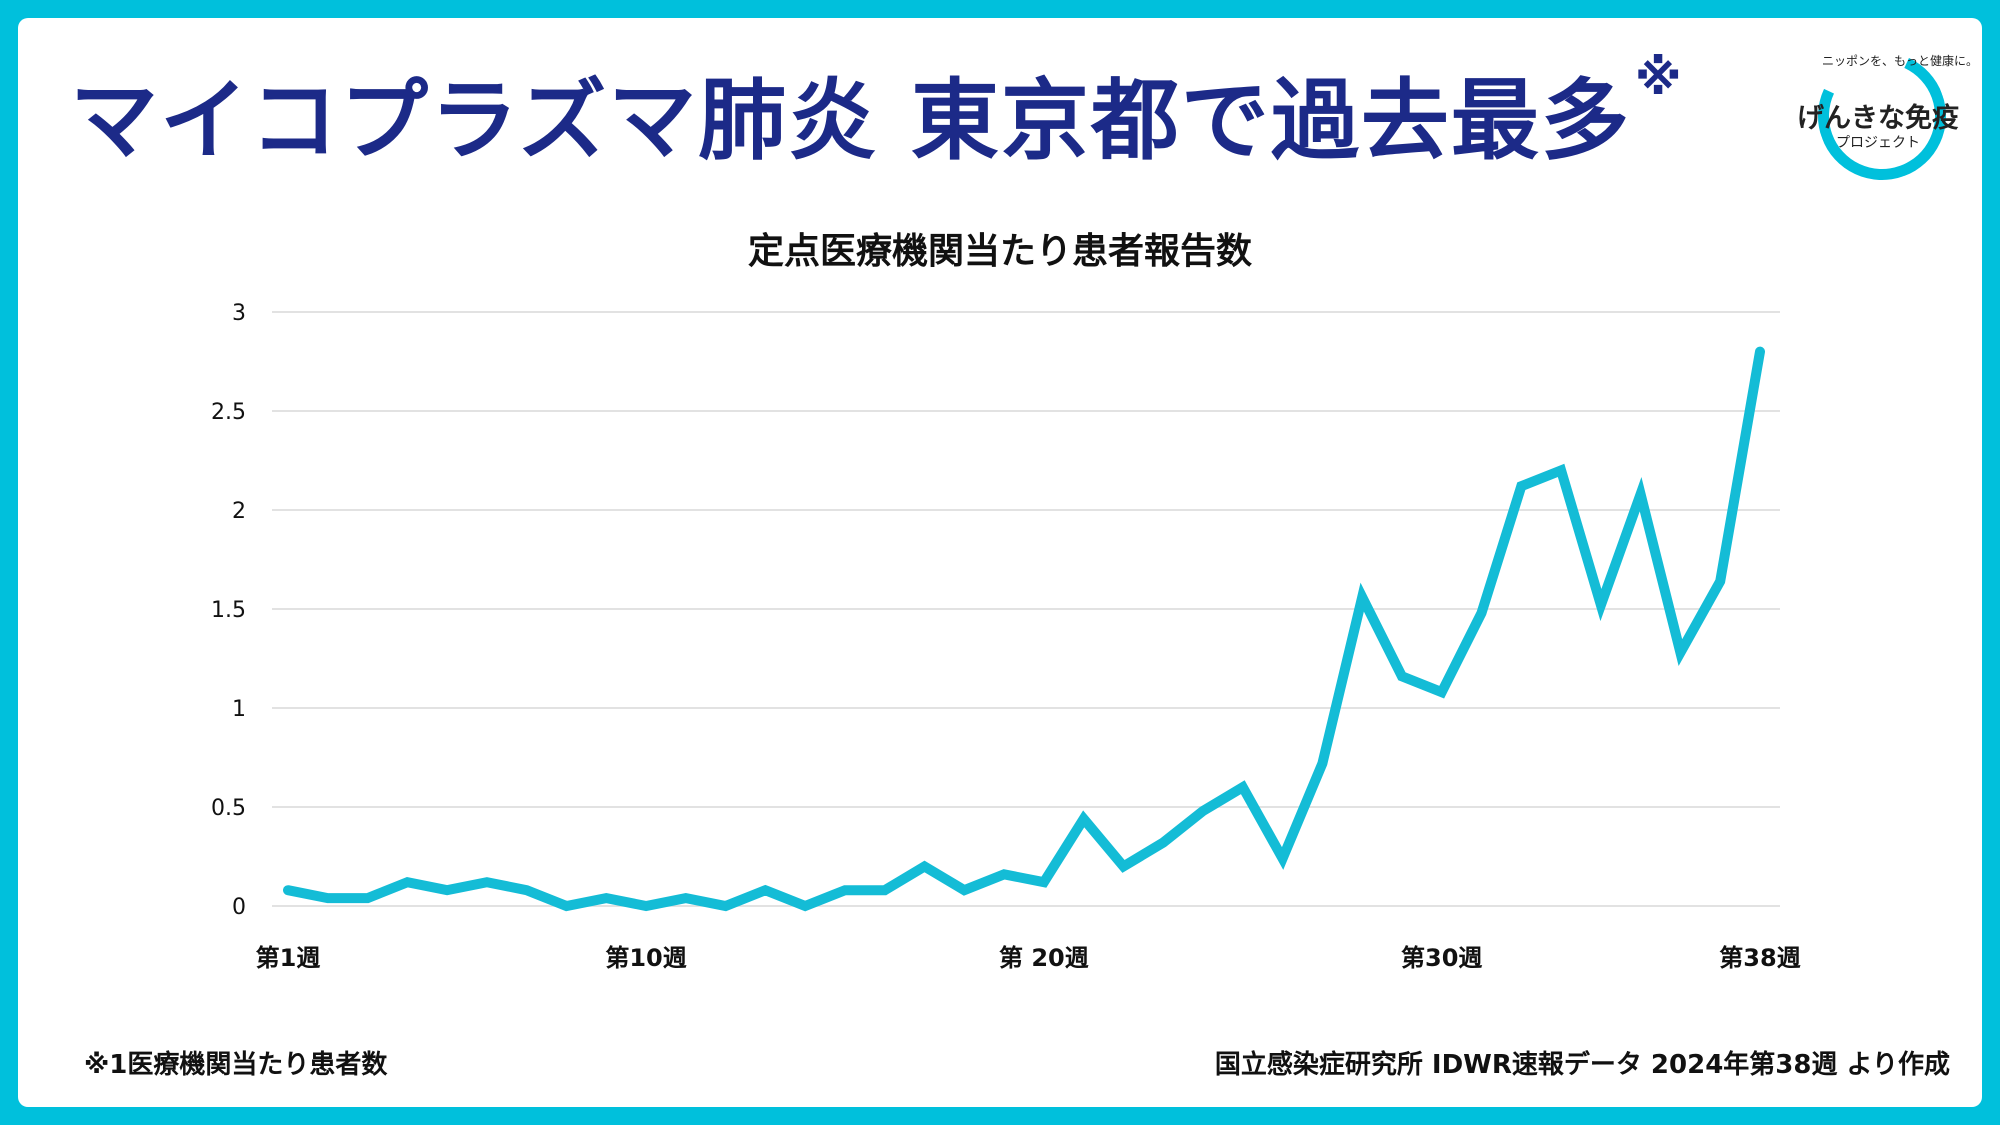  I want to click on chart-title: 定点医療機関当たり患者報告数, so click(999, 251).